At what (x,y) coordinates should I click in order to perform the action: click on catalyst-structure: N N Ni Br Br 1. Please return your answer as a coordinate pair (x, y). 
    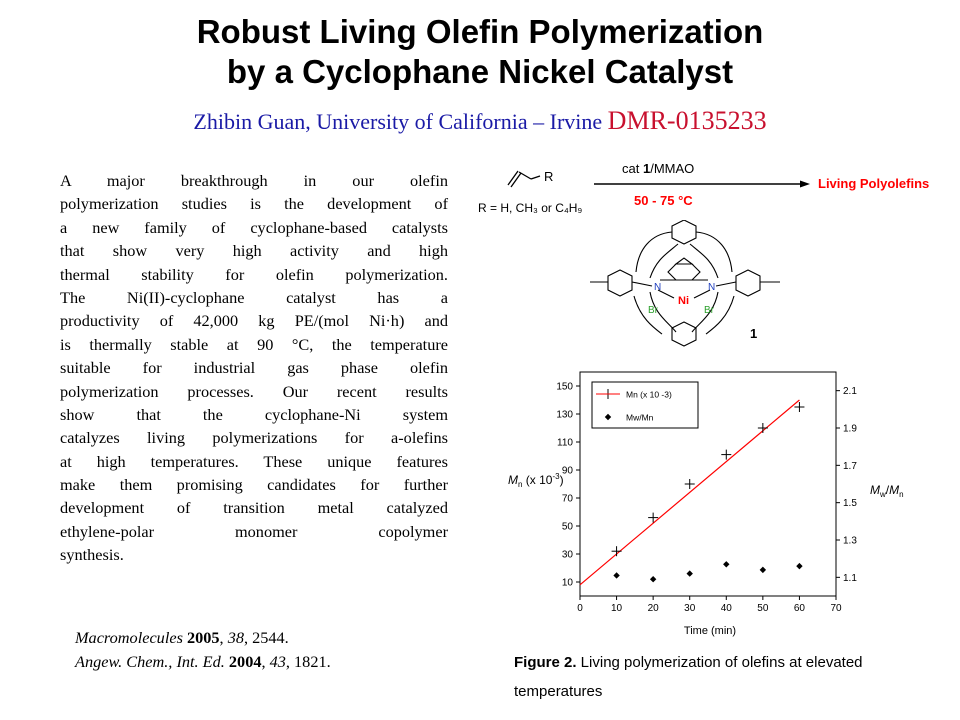
    Looking at the image, I should click on (685, 283).